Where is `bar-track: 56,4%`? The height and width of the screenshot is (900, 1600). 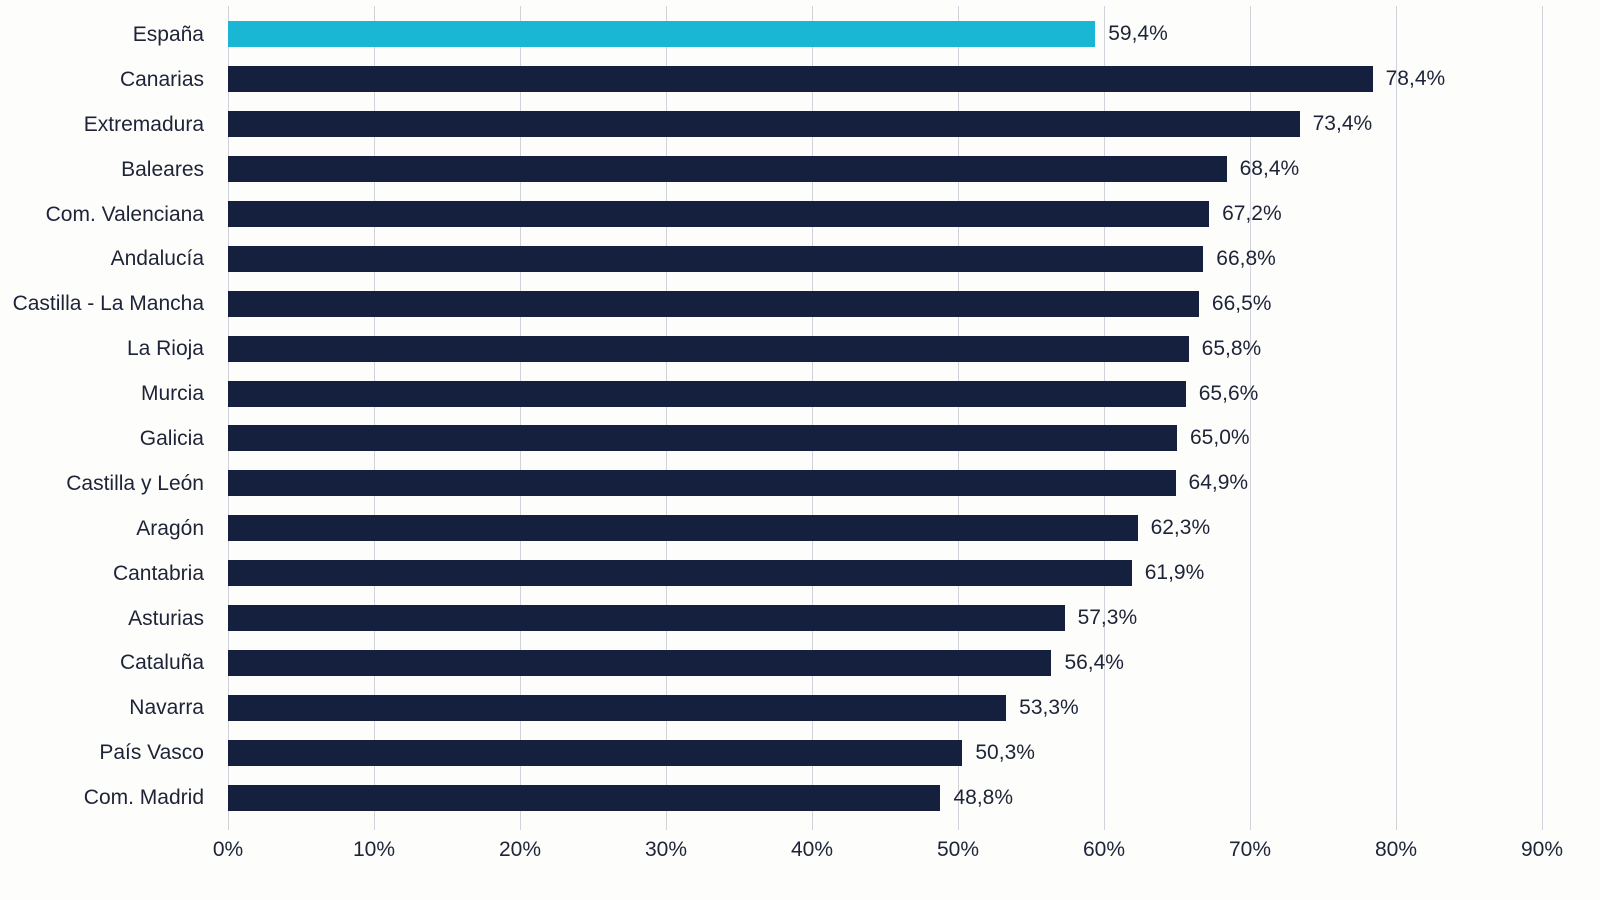 bar-track: 56,4% is located at coordinates (914, 662).